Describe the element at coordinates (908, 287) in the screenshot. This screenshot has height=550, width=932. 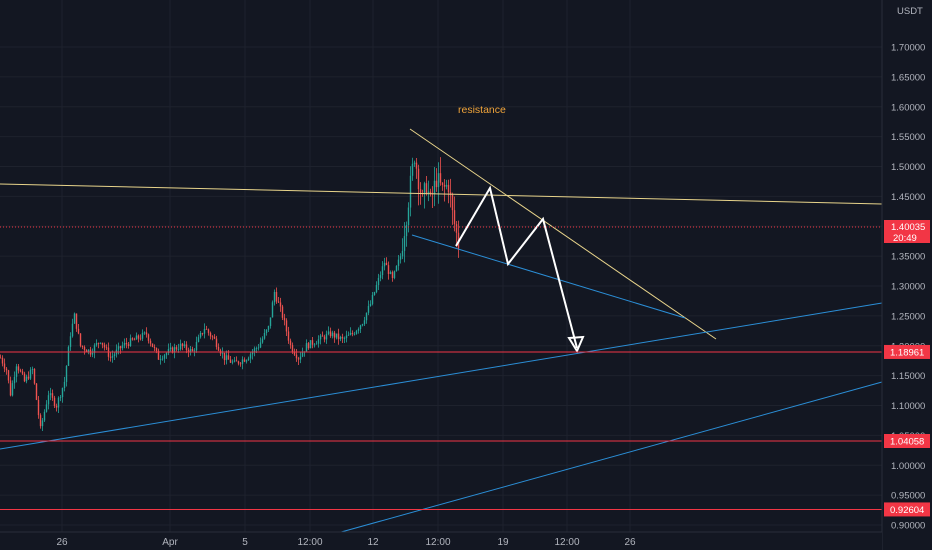
I see `y-tick-label: 1.30000` at that location.